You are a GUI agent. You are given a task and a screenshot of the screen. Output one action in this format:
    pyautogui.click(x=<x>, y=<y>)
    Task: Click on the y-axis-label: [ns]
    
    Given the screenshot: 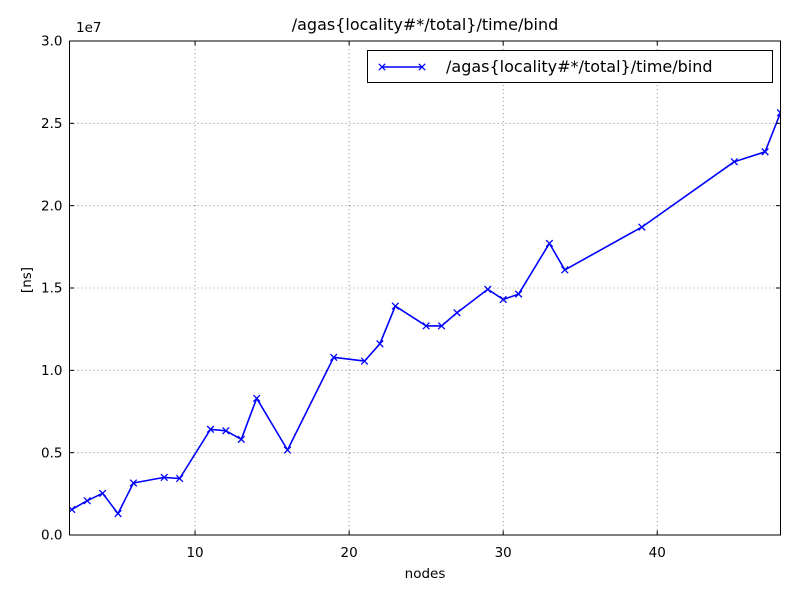 What is the action you would take?
    pyautogui.click(x=27, y=280)
    